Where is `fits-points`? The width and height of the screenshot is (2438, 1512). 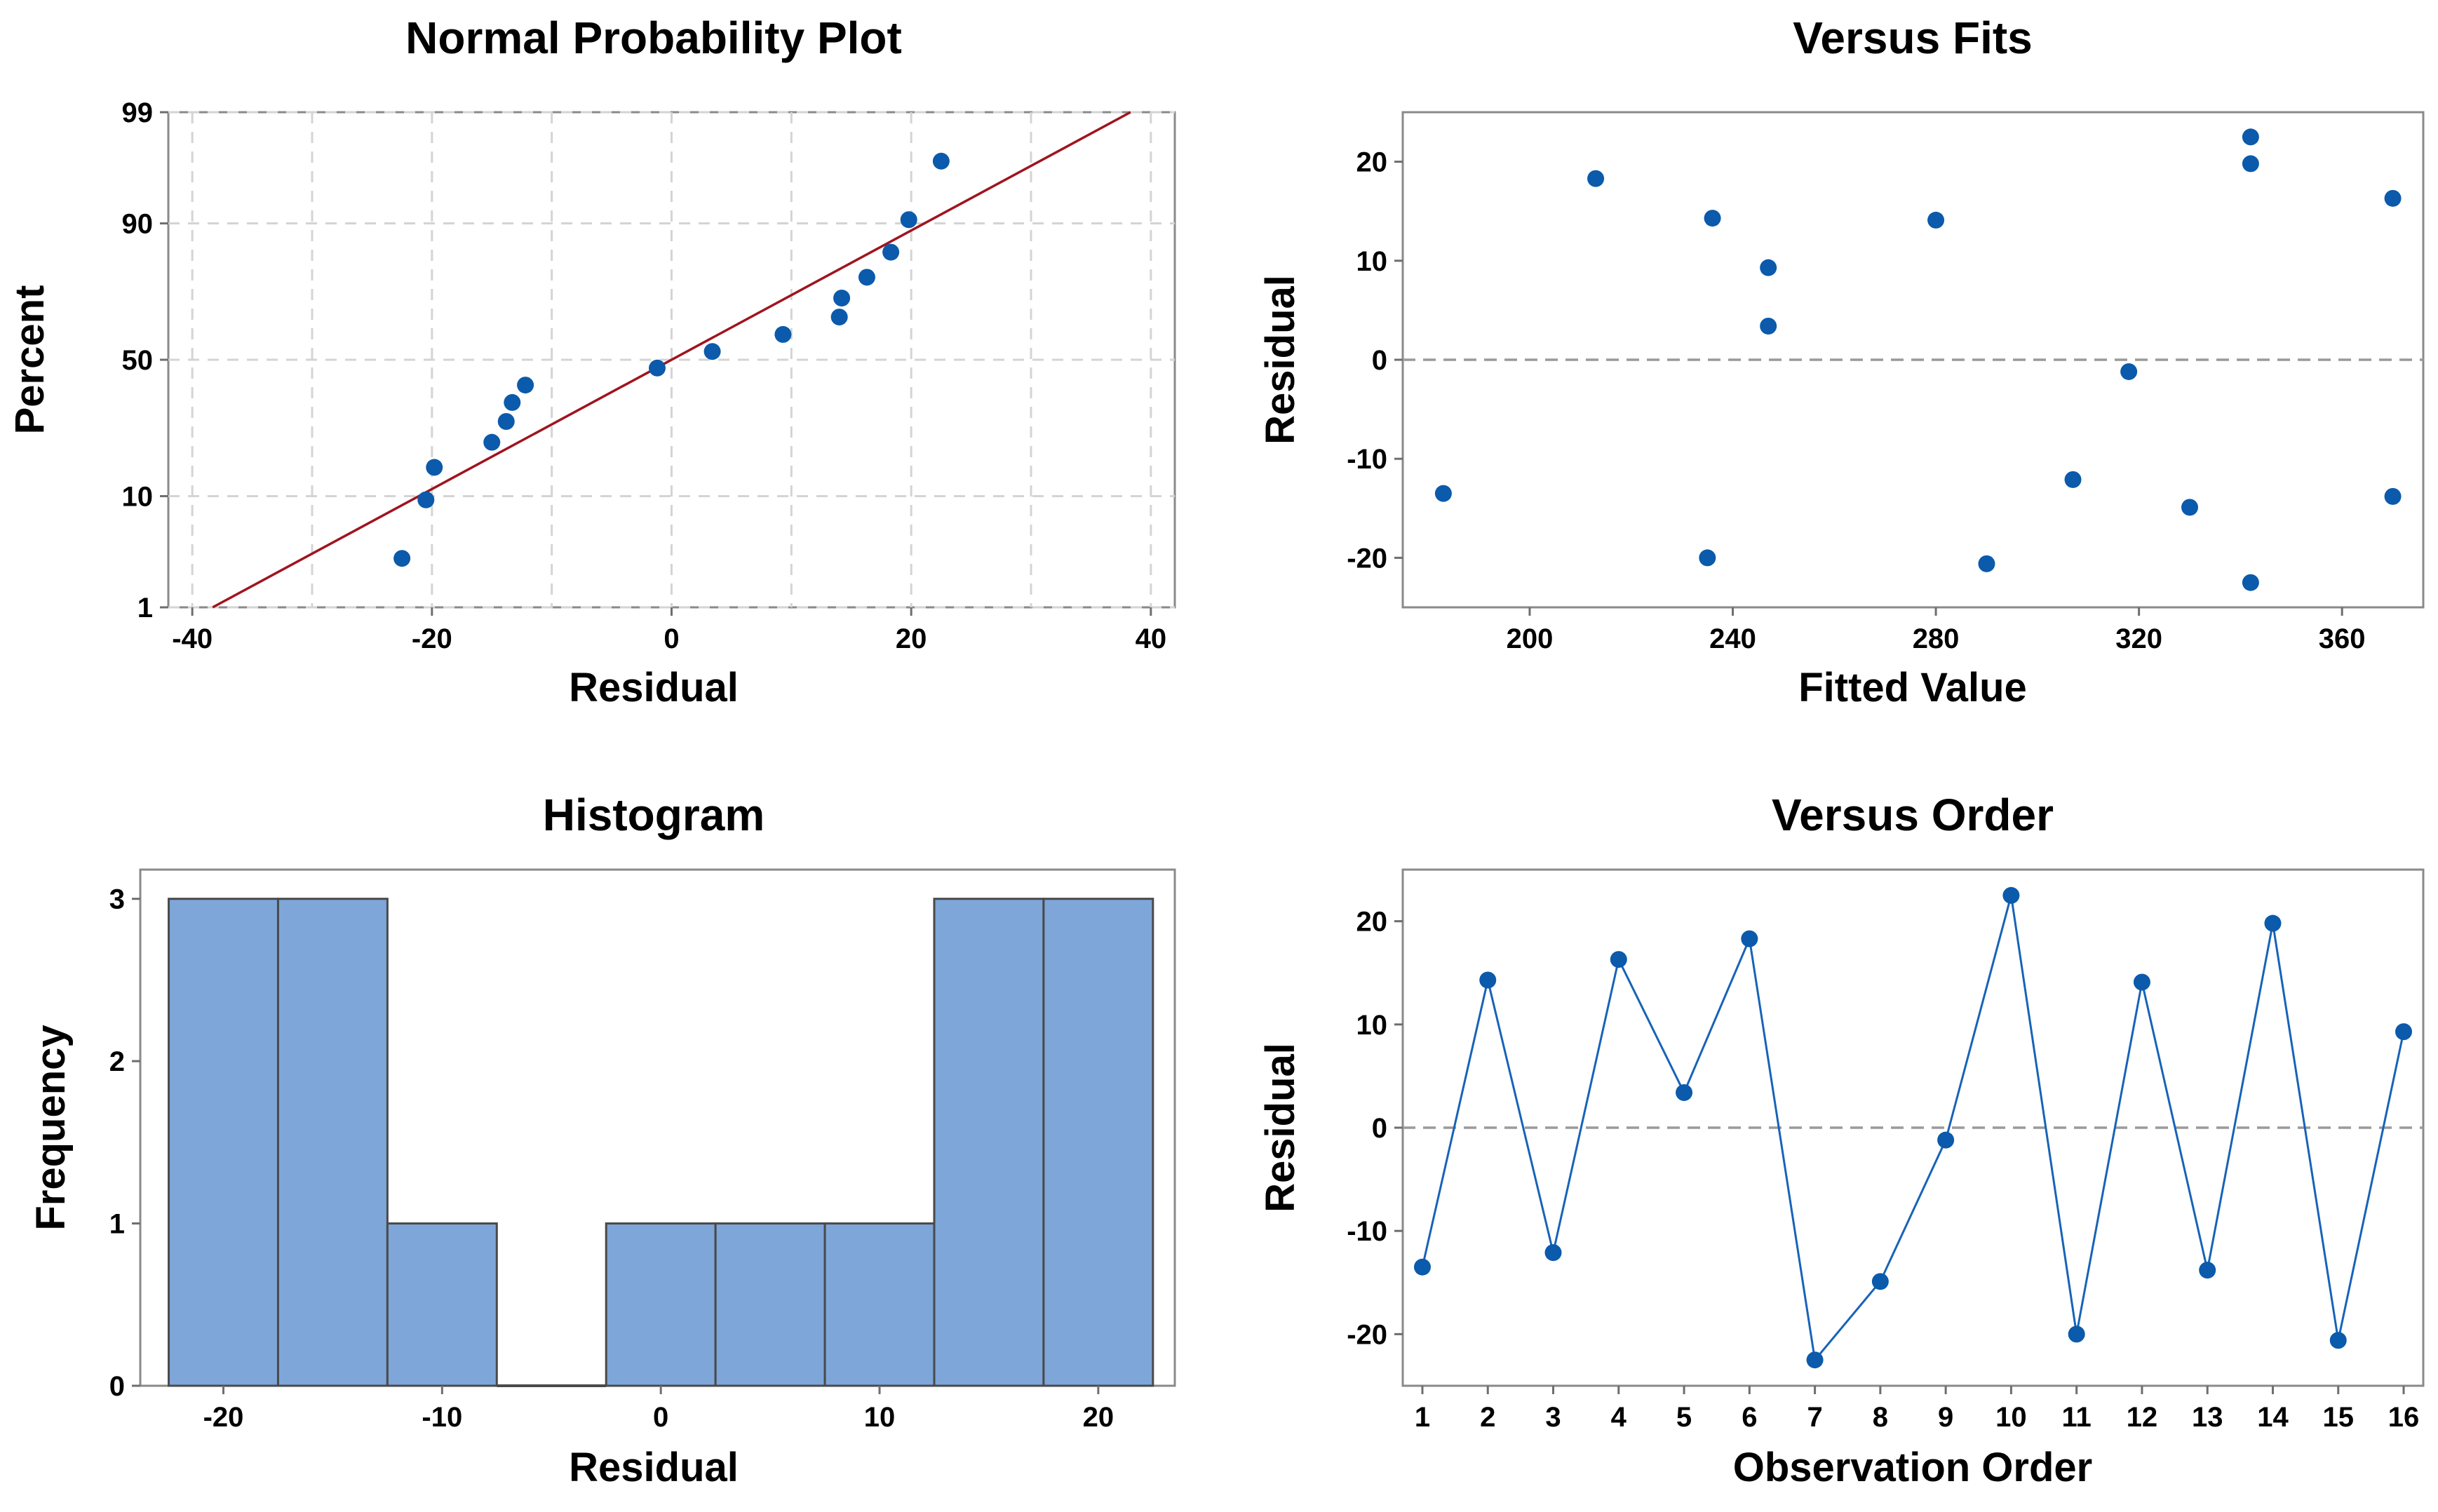 fits-points is located at coordinates (1918, 359).